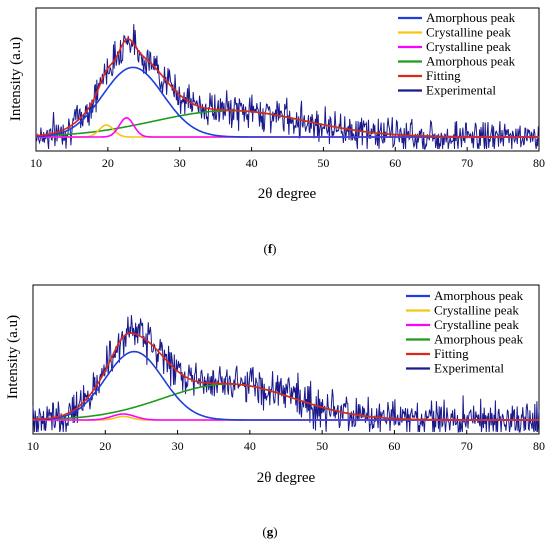  What do you see at coordinates (269, 248) in the screenshot?
I see `panel-label: (f)` at bounding box center [269, 248].